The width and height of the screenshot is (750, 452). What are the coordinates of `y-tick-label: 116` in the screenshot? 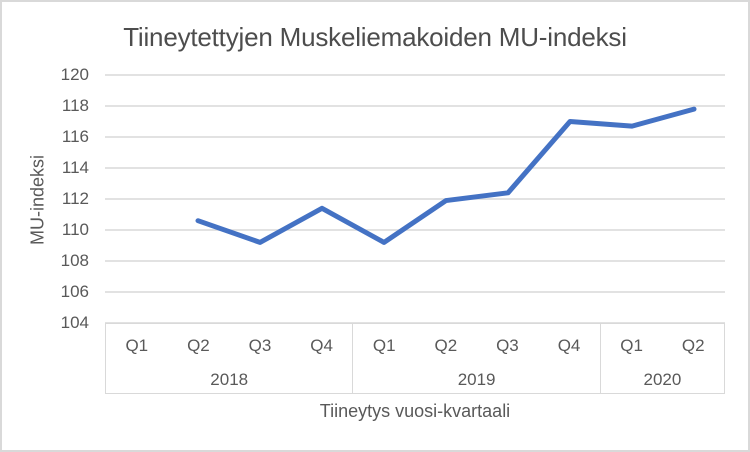 It's located at (75, 136).